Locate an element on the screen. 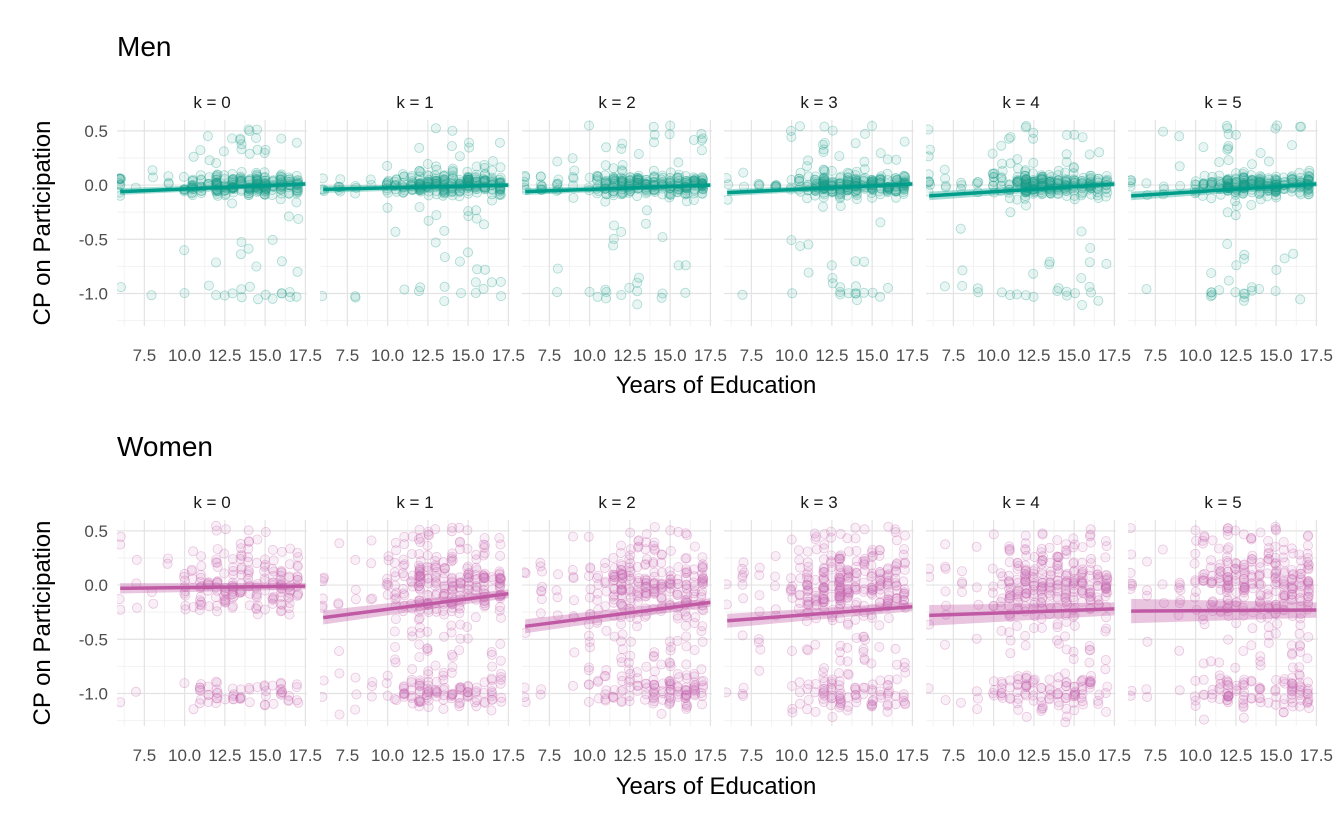  y-tick-label: -1.0 is located at coordinates (93, 694).